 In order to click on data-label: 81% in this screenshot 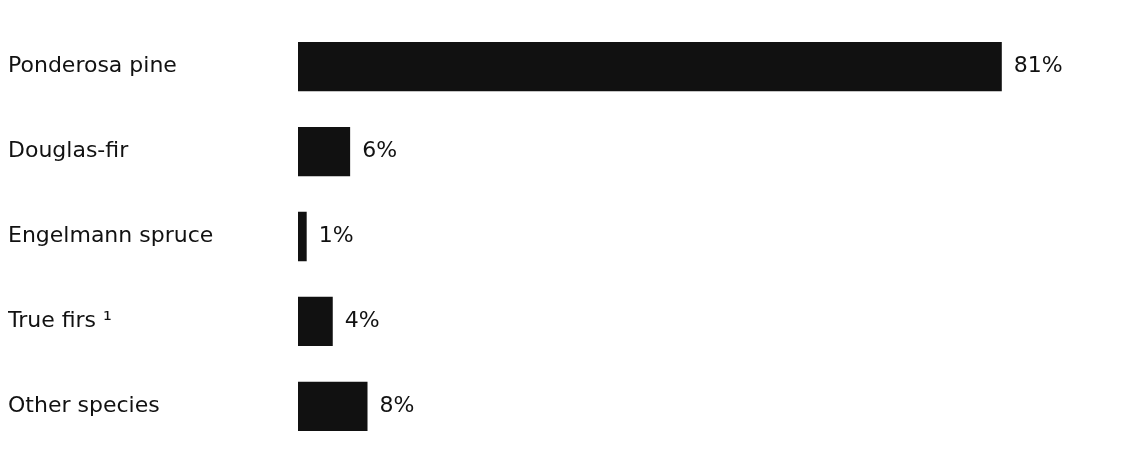, I will do `click(1038, 65)`.